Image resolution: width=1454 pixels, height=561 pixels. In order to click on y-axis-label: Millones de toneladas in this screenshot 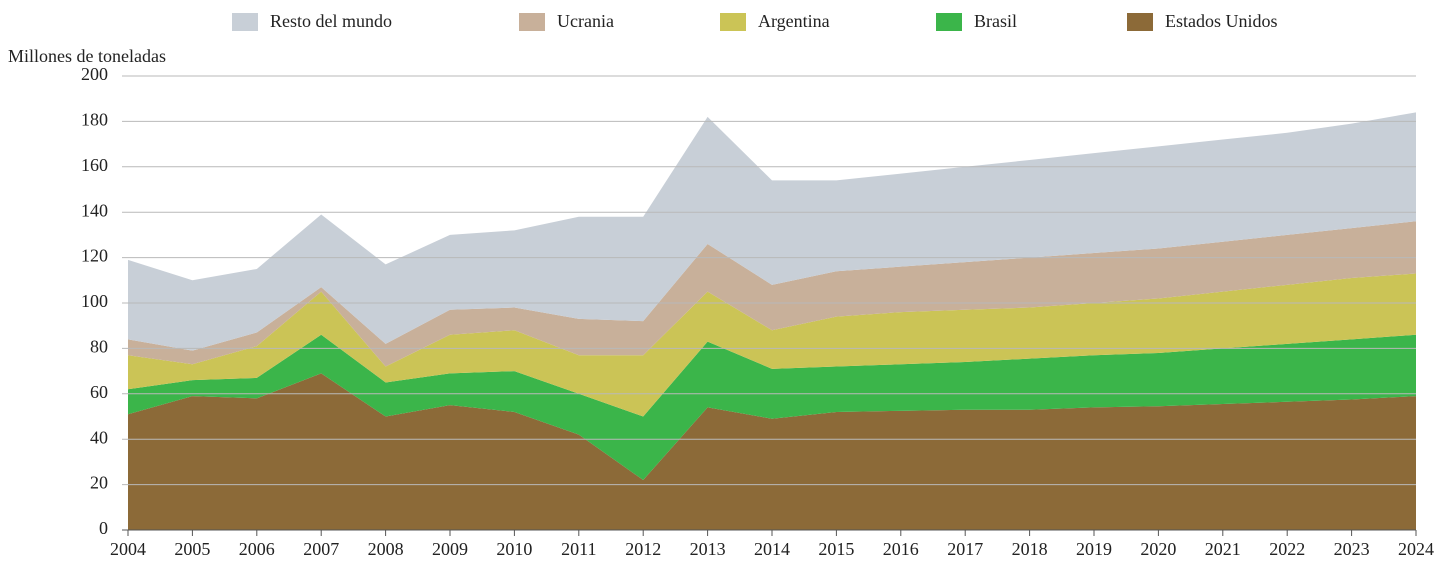, I will do `click(87, 56)`.